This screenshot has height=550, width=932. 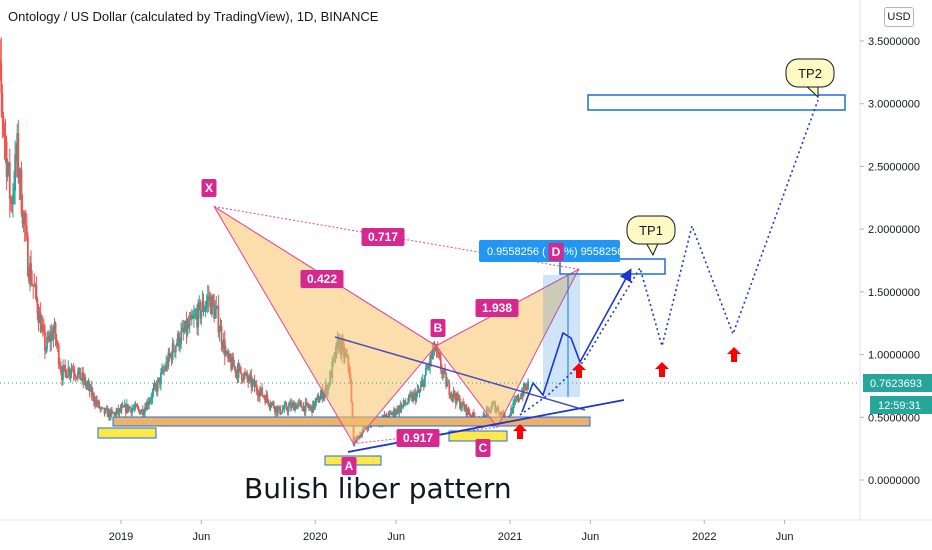 I want to click on price-tick-label: 2.0000000, so click(x=894, y=230).